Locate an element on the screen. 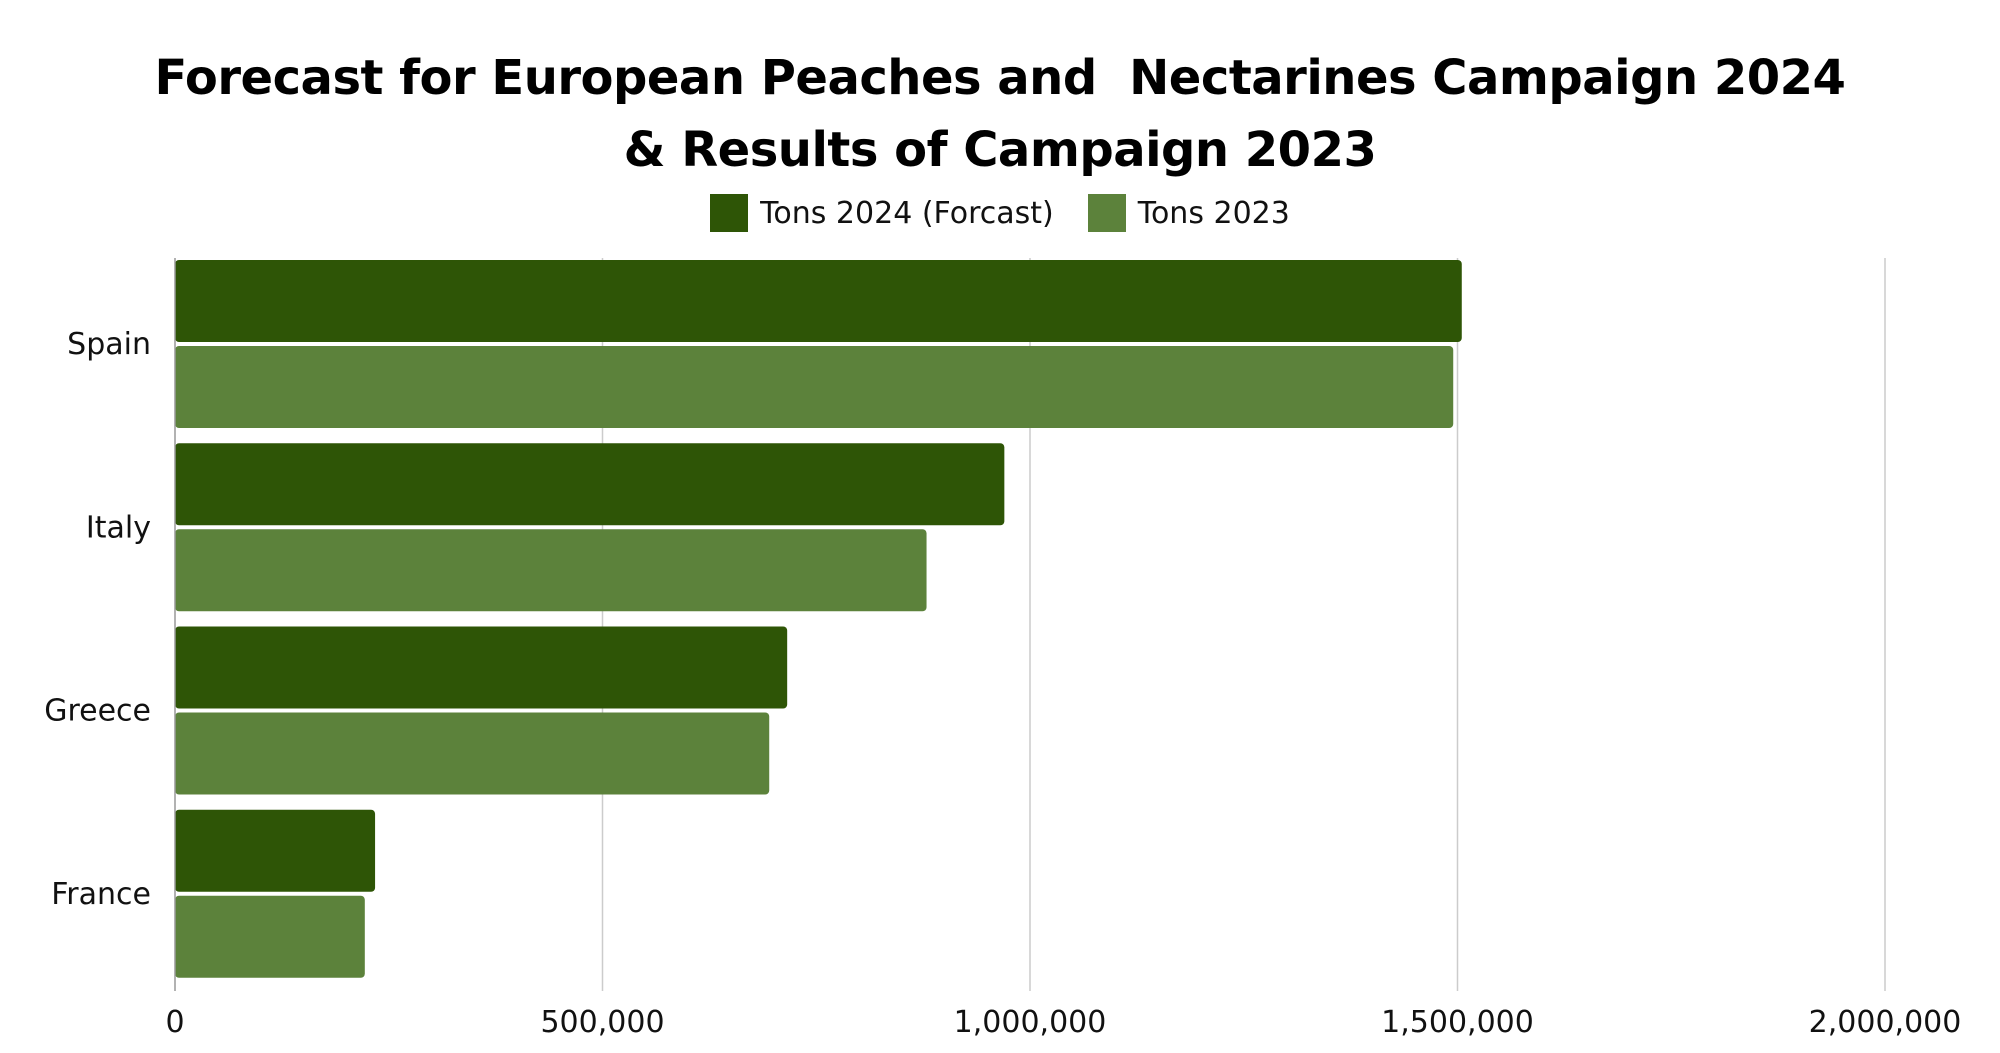 This screenshot has height=1053, width=2000. legend-label-2024: Tons 2024 (Forcast) is located at coordinates (907, 213).